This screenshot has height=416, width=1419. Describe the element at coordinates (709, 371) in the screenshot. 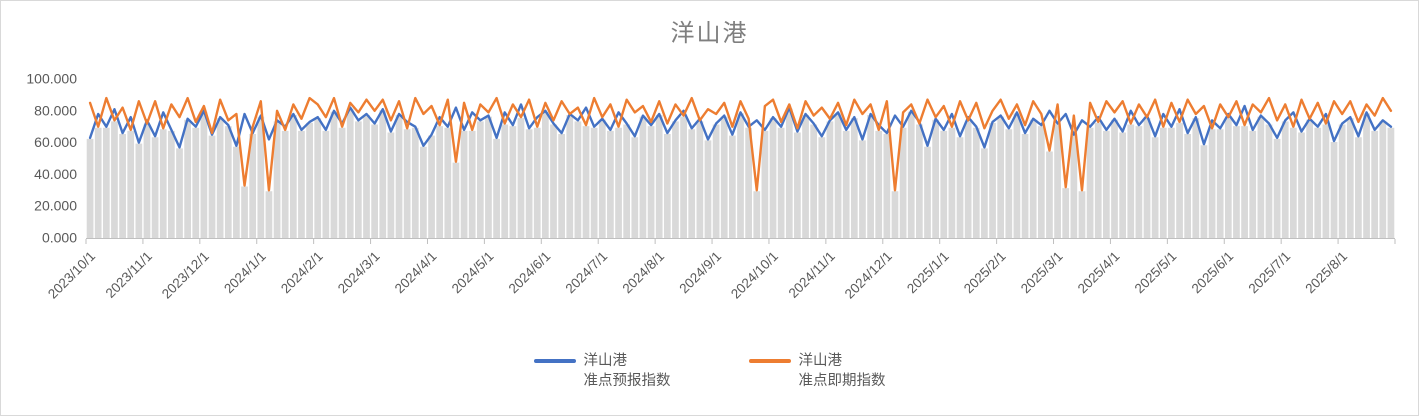

I see `legend: 洋山港 准点预报指数 洋山港 准点即期指数` at that location.